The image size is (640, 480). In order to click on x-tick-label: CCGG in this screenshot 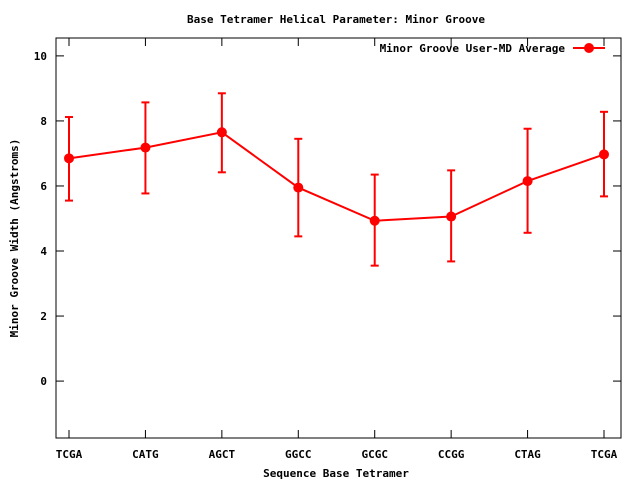, I will do `click(451, 454)`.